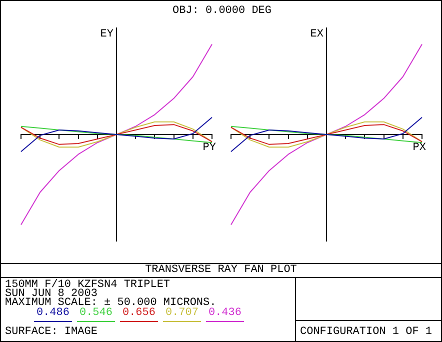  I want to click on text: 0.486, so click(53, 313).